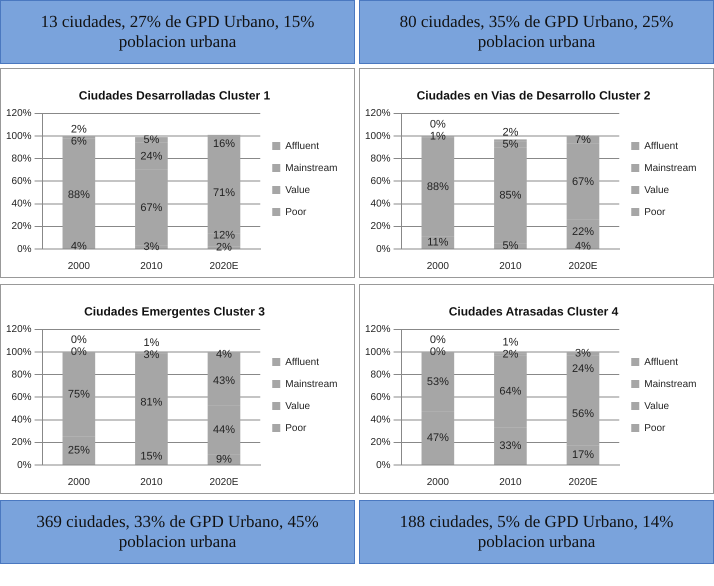 The height and width of the screenshot is (586, 714). What do you see at coordinates (510, 195) in the screenshot?
I see `data-label: 85%` at bounding box center [510, 195].